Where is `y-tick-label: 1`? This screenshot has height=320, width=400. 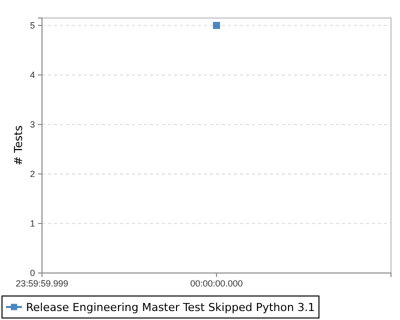 y-tick-label: 1 is located at coordinates (32, 223).